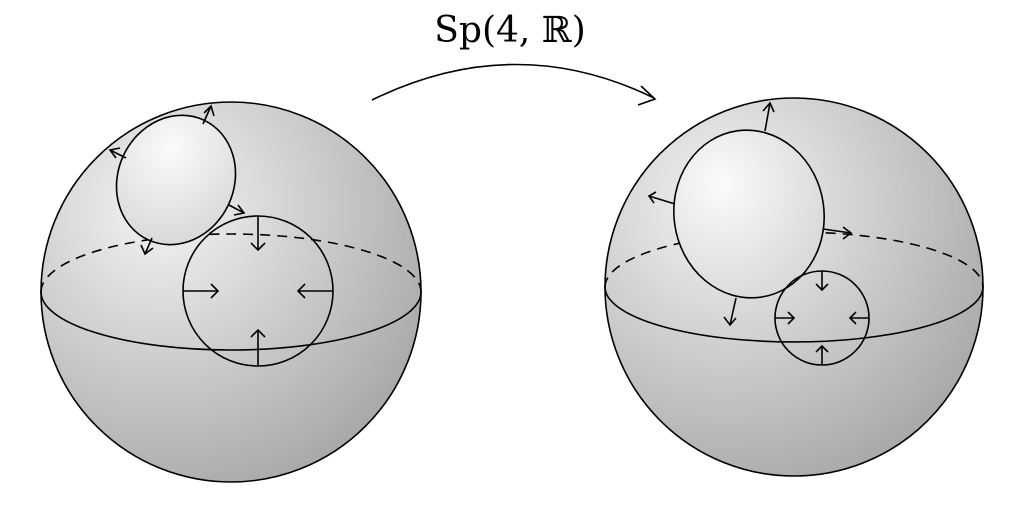  Describe the element at coordinates (510, 30) in the screenshot. I see `map-label: Sp(4, ℝ)` at that location.